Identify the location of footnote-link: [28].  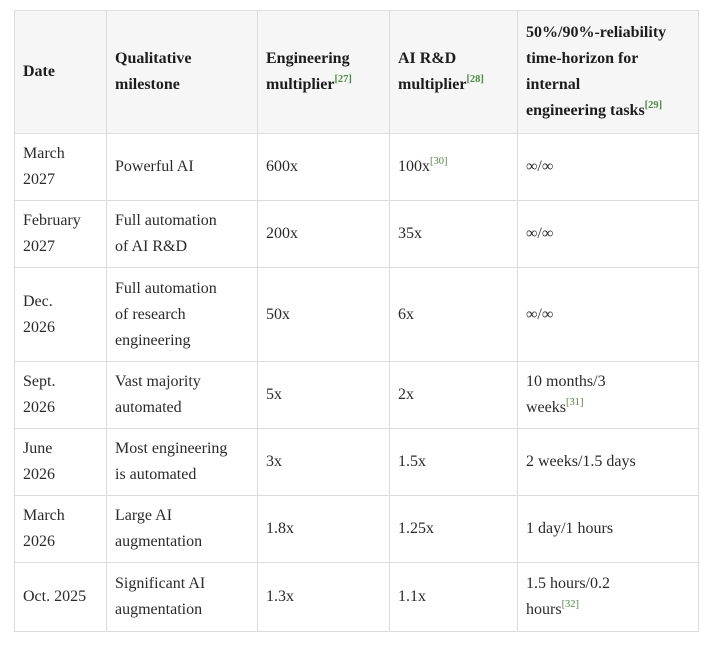
(475, 79).